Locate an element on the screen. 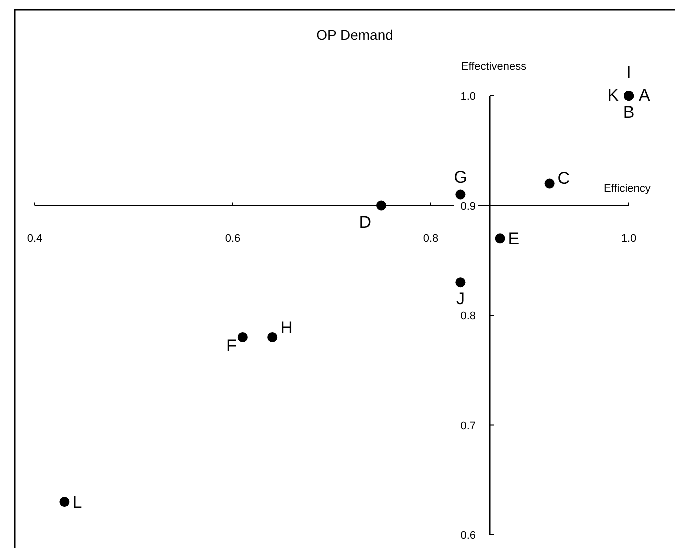  series-label: E is located at coordinates (514, 239).